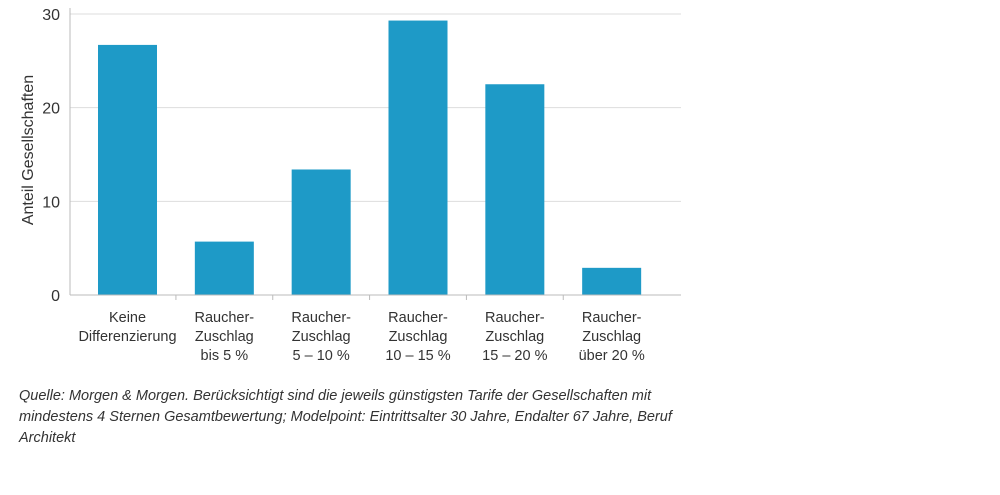 The image size is (1000, 495). Describe the element at coordinates (127, 337) in the screenshot. I see `x-category-label-line: Differenzierung` at that location.